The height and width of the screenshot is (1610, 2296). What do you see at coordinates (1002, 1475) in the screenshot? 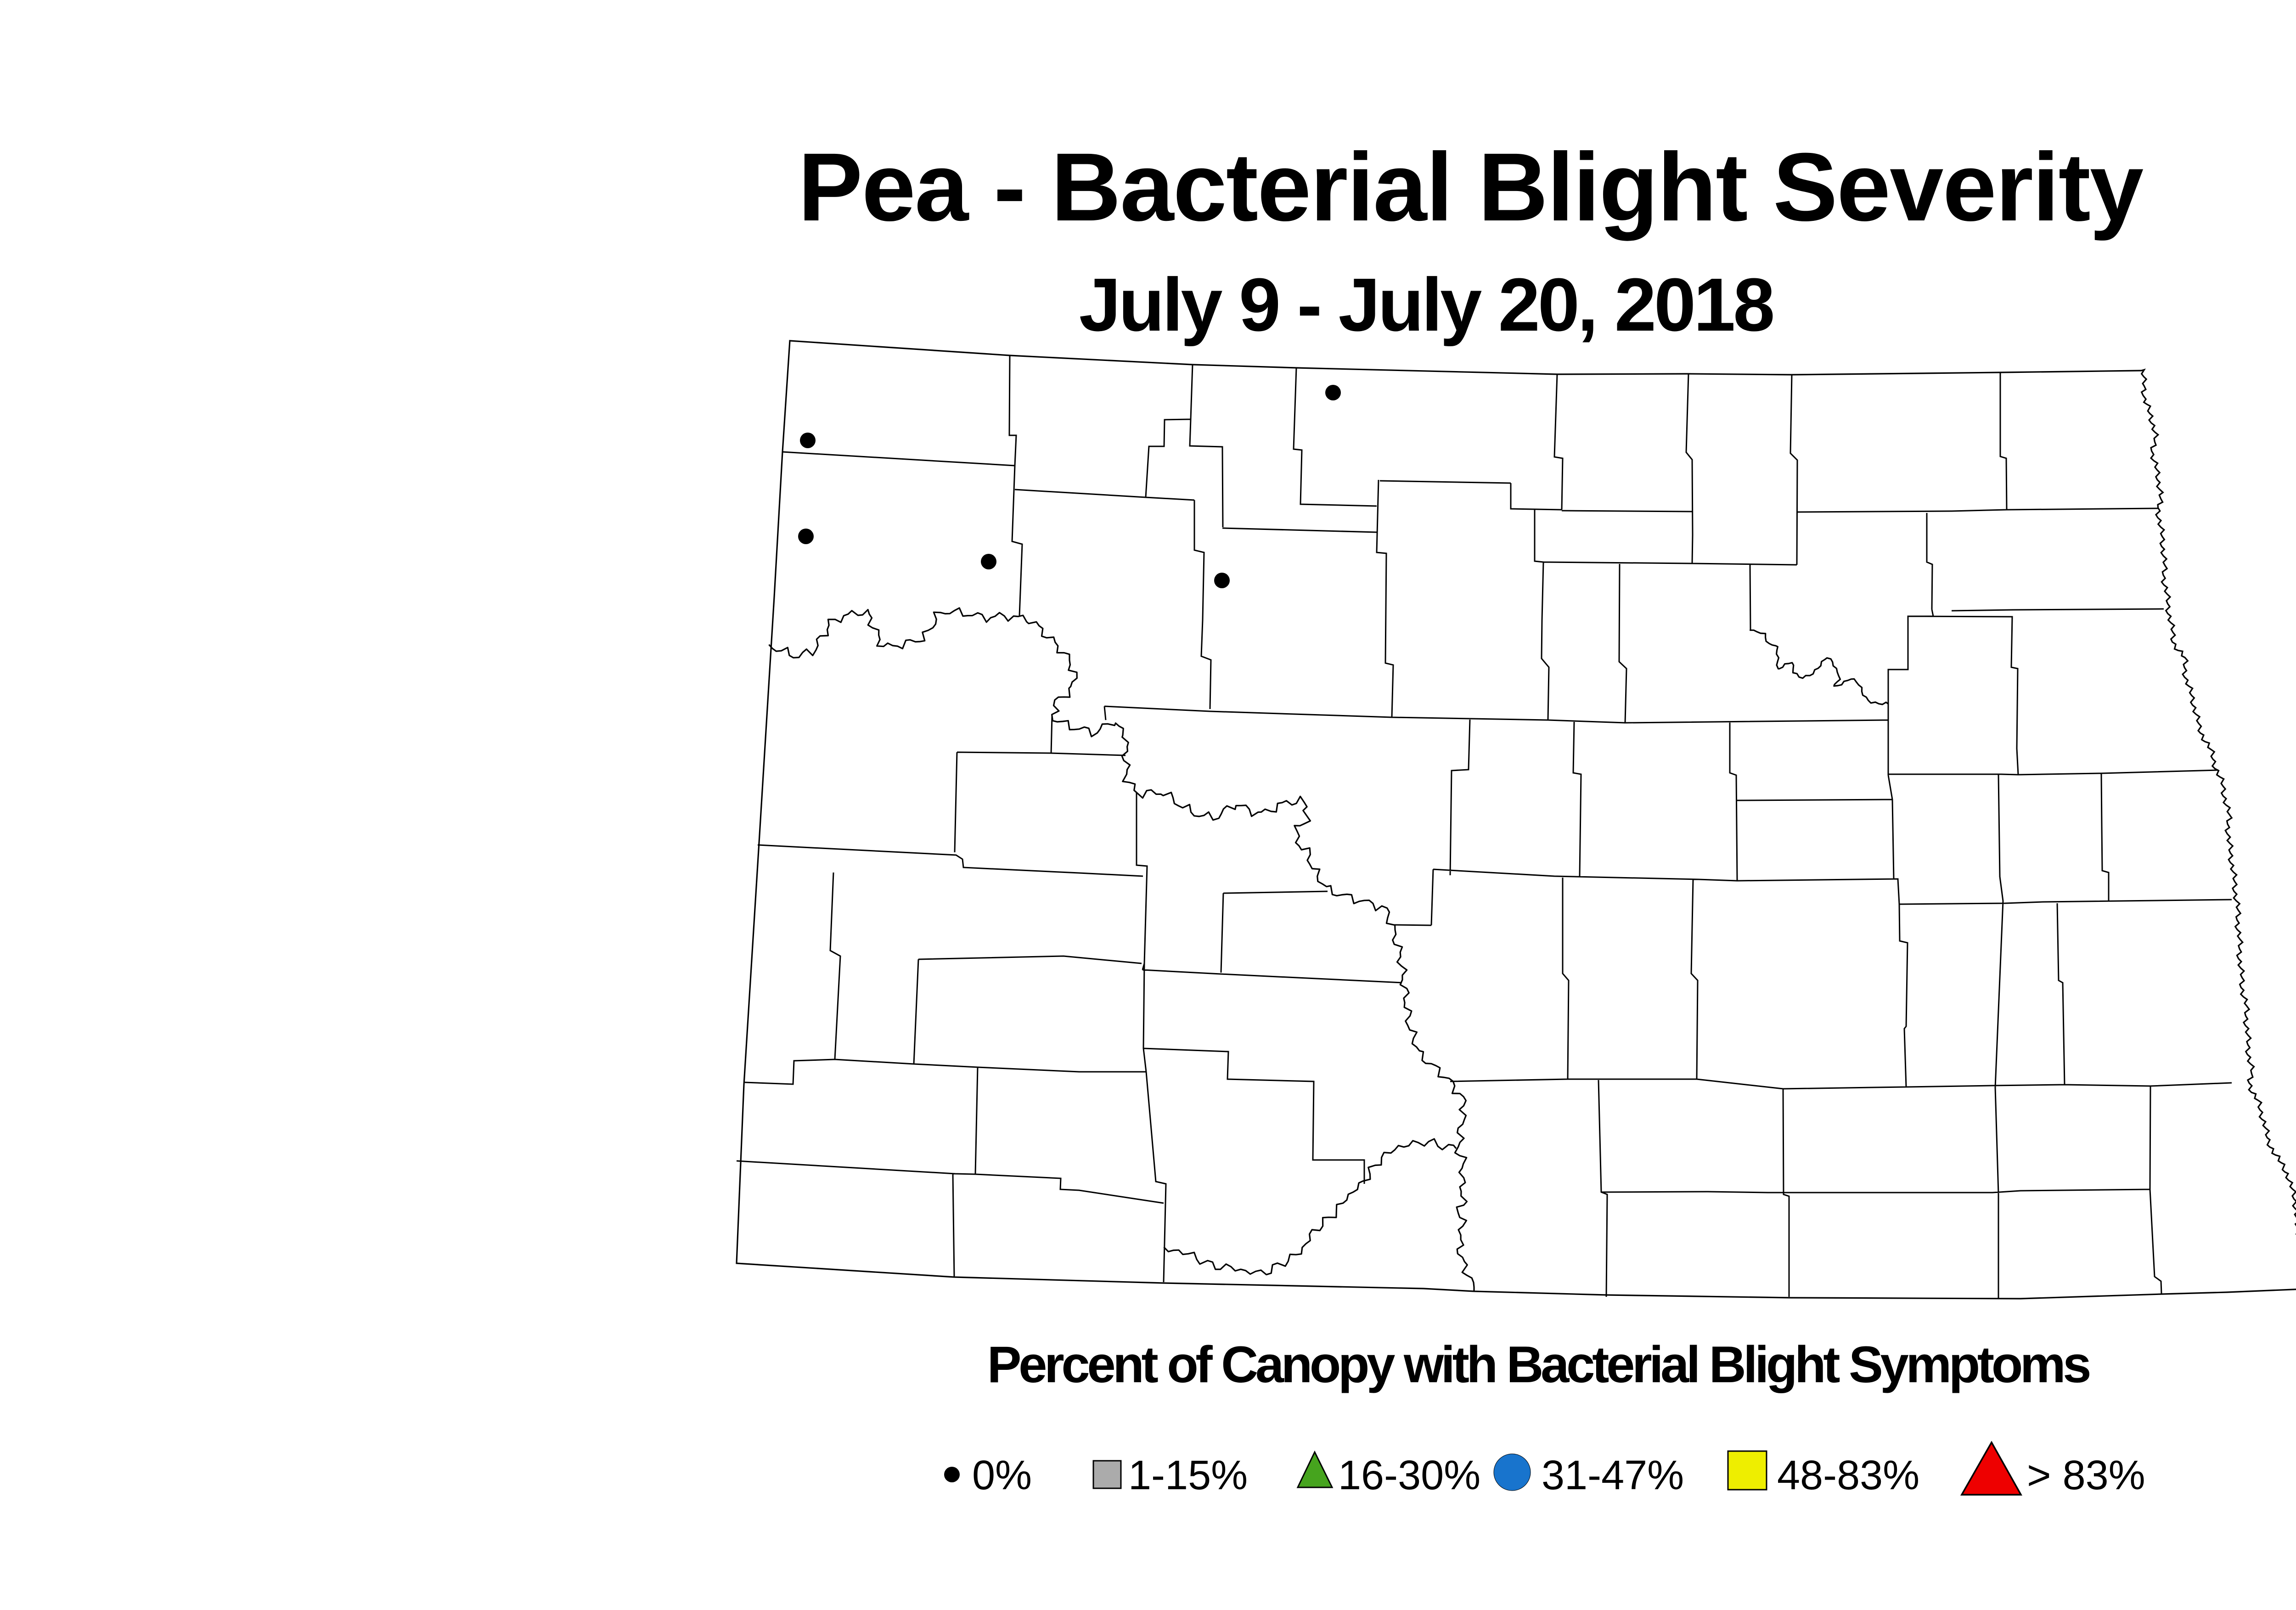
I see `svg-text: 0%` at bounding box center [1002, 1475].